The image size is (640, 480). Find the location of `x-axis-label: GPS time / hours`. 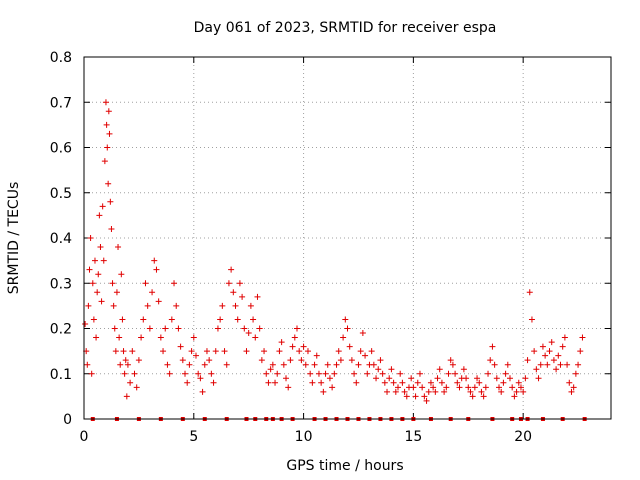

x-axis-label: GPS time / hours is located at coordinates (344, 466).